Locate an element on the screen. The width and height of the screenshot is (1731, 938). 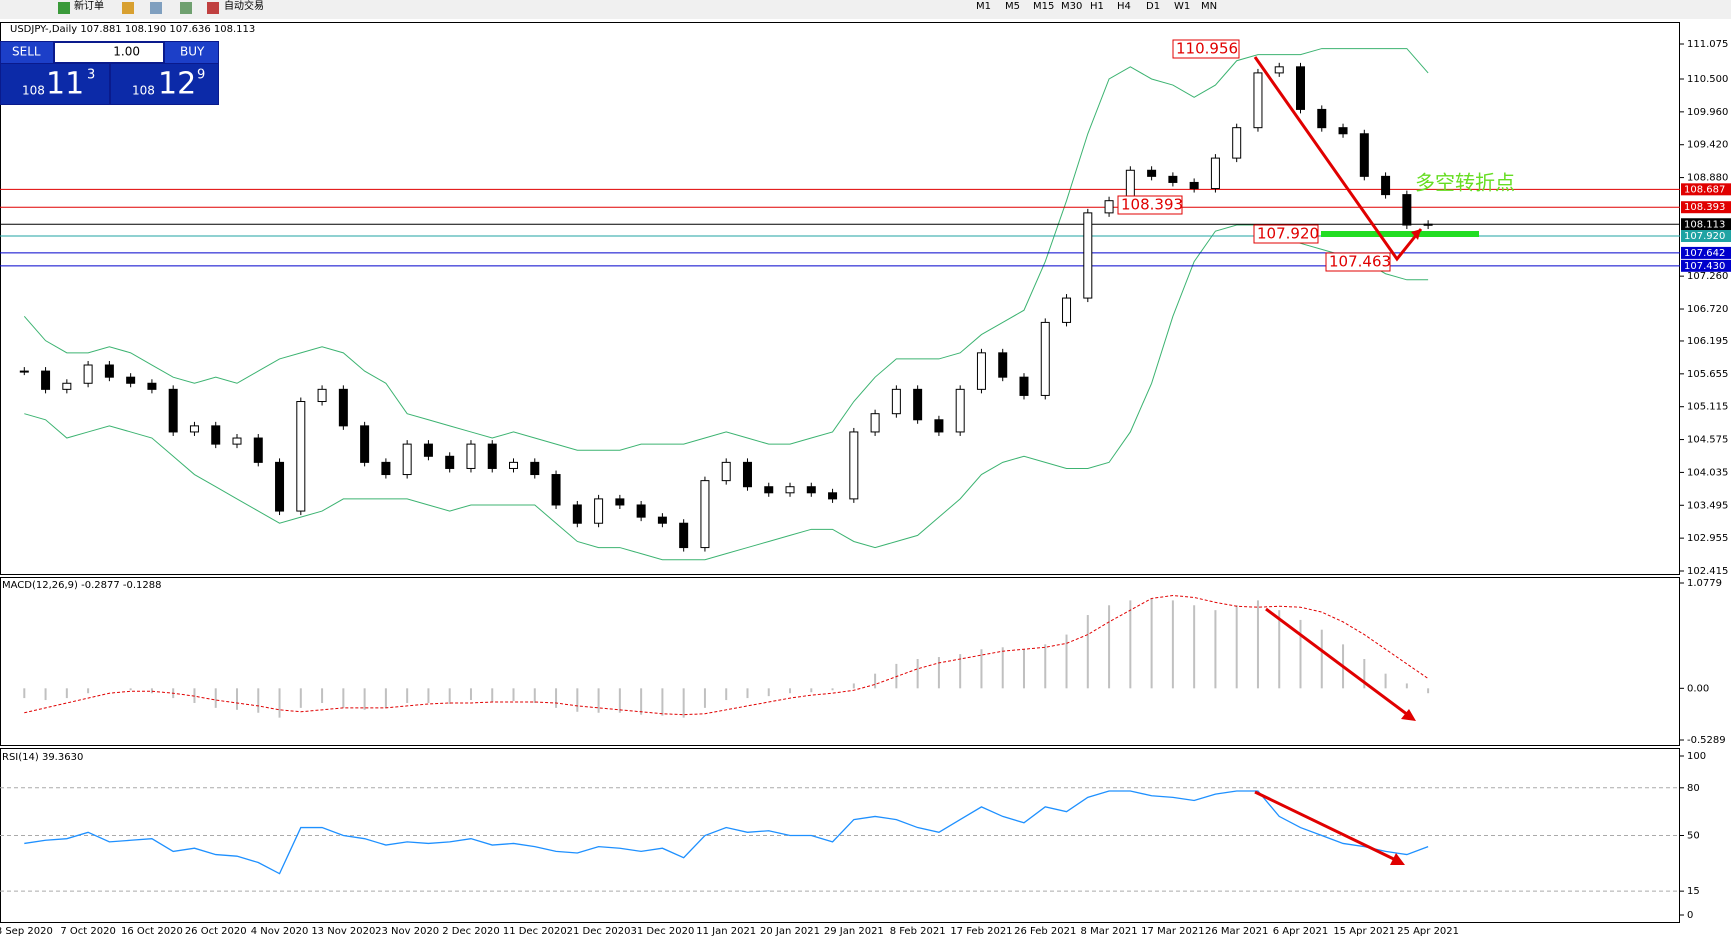
y-tick-label: 111.075 is located at coordinates (1707, 44).